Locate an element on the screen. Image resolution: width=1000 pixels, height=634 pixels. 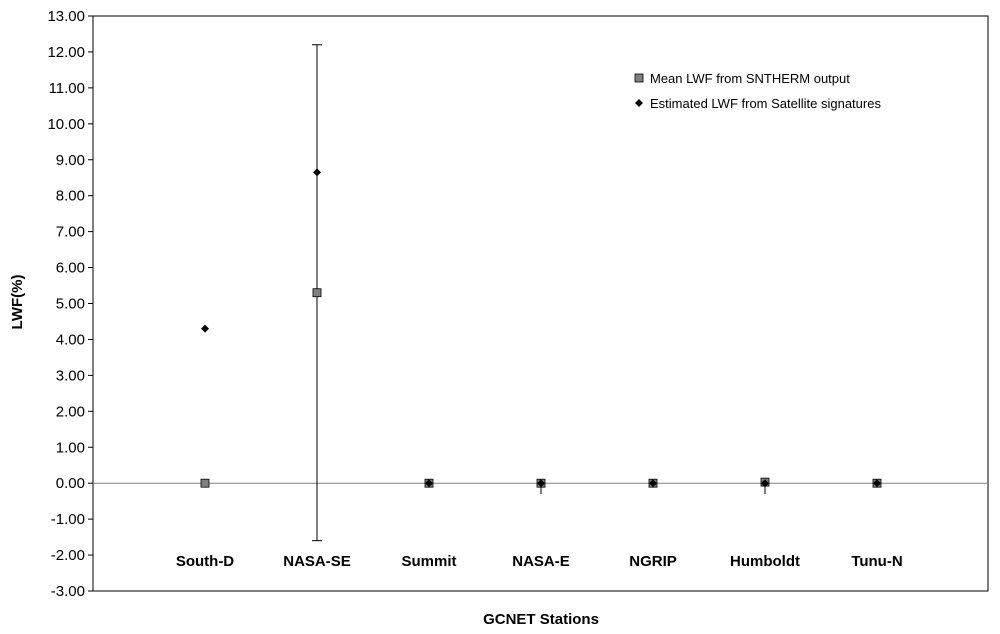
x-category-label: Humboldt is located at coordinates (765, 561).